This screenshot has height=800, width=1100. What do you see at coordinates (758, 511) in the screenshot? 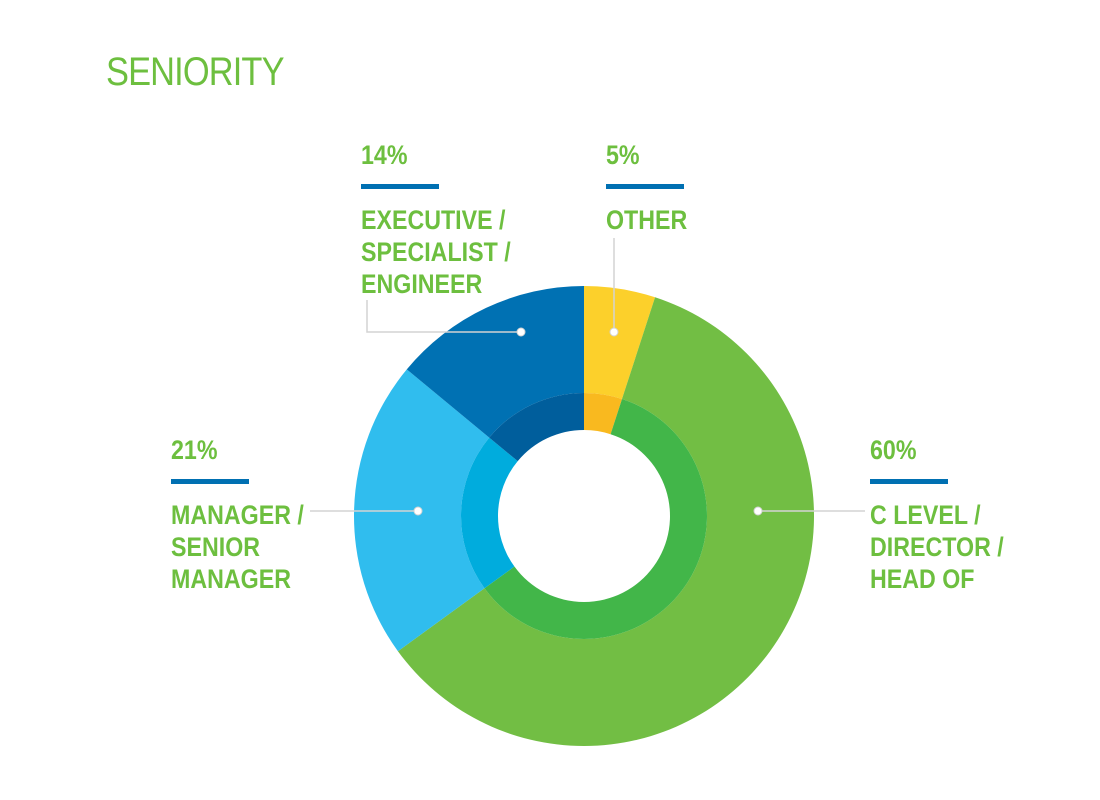
I see `leader-dot-c-level` at bounding box center [758, 511].